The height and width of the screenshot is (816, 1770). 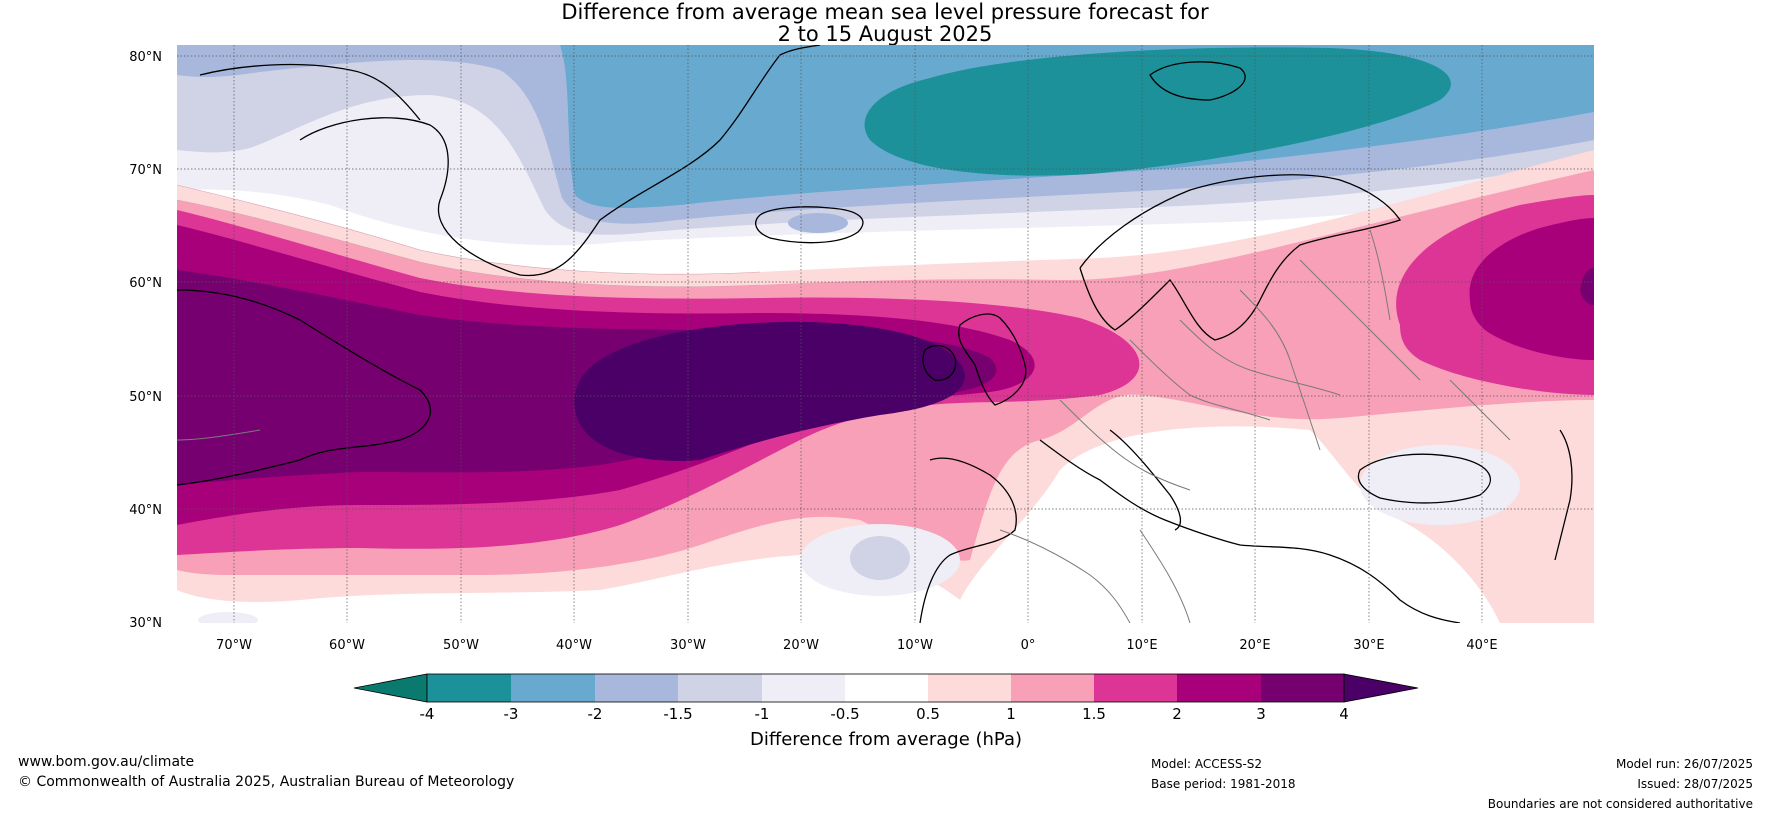 I want to click on coast-caspian, so click(x=1563, y=495).